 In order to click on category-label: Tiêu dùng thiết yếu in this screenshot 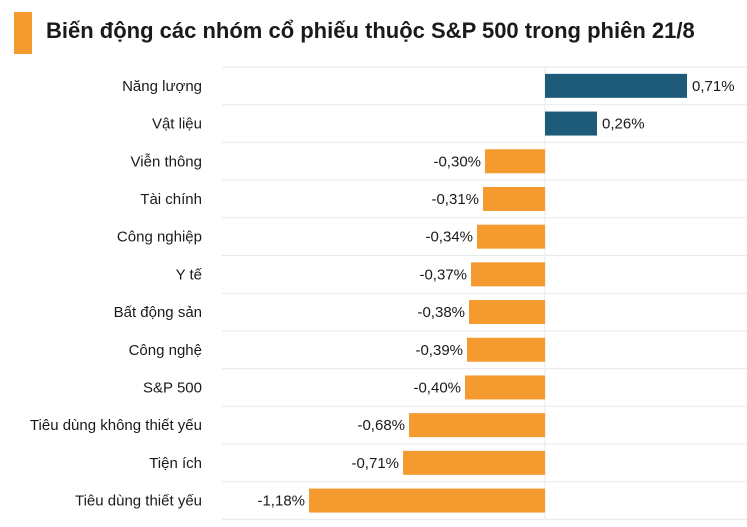, I will do `click(138, 501)`.